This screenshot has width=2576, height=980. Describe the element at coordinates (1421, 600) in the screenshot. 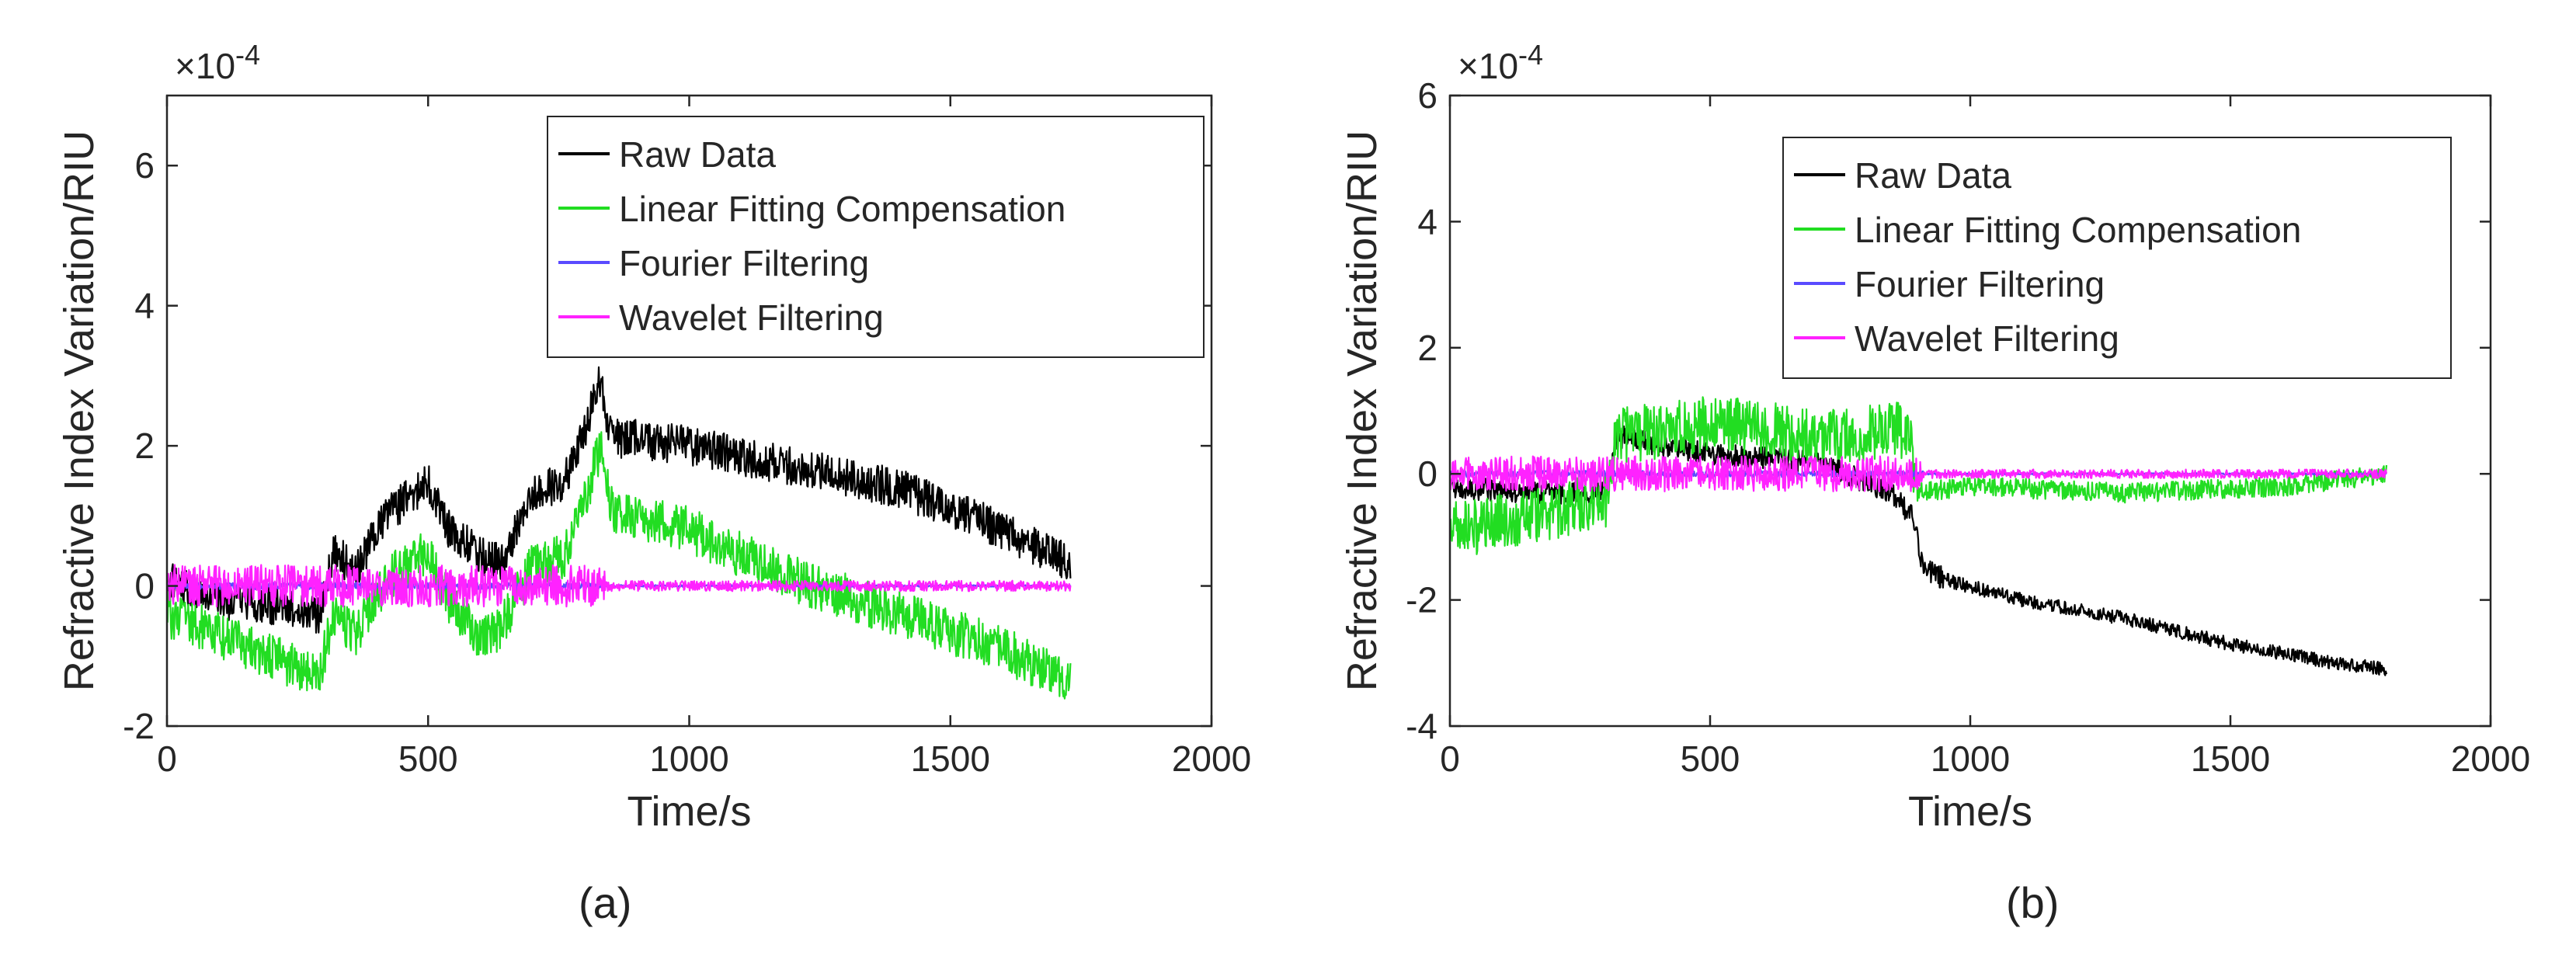

I see `chart-b-ytick-label: -2` at that location.